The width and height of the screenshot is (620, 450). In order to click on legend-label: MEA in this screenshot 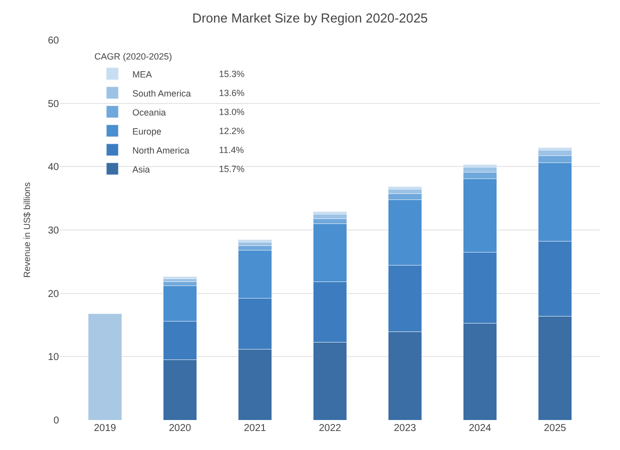, I will do `click(142, 74)`.